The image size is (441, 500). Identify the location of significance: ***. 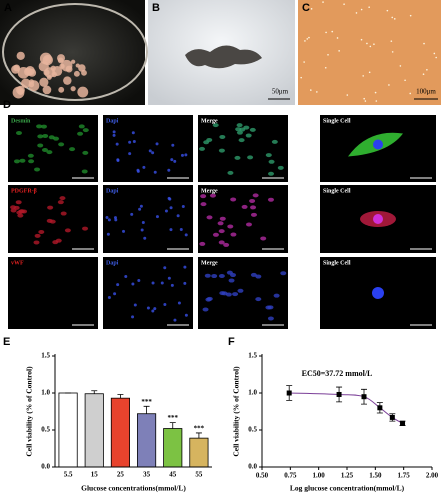
(199, 429).